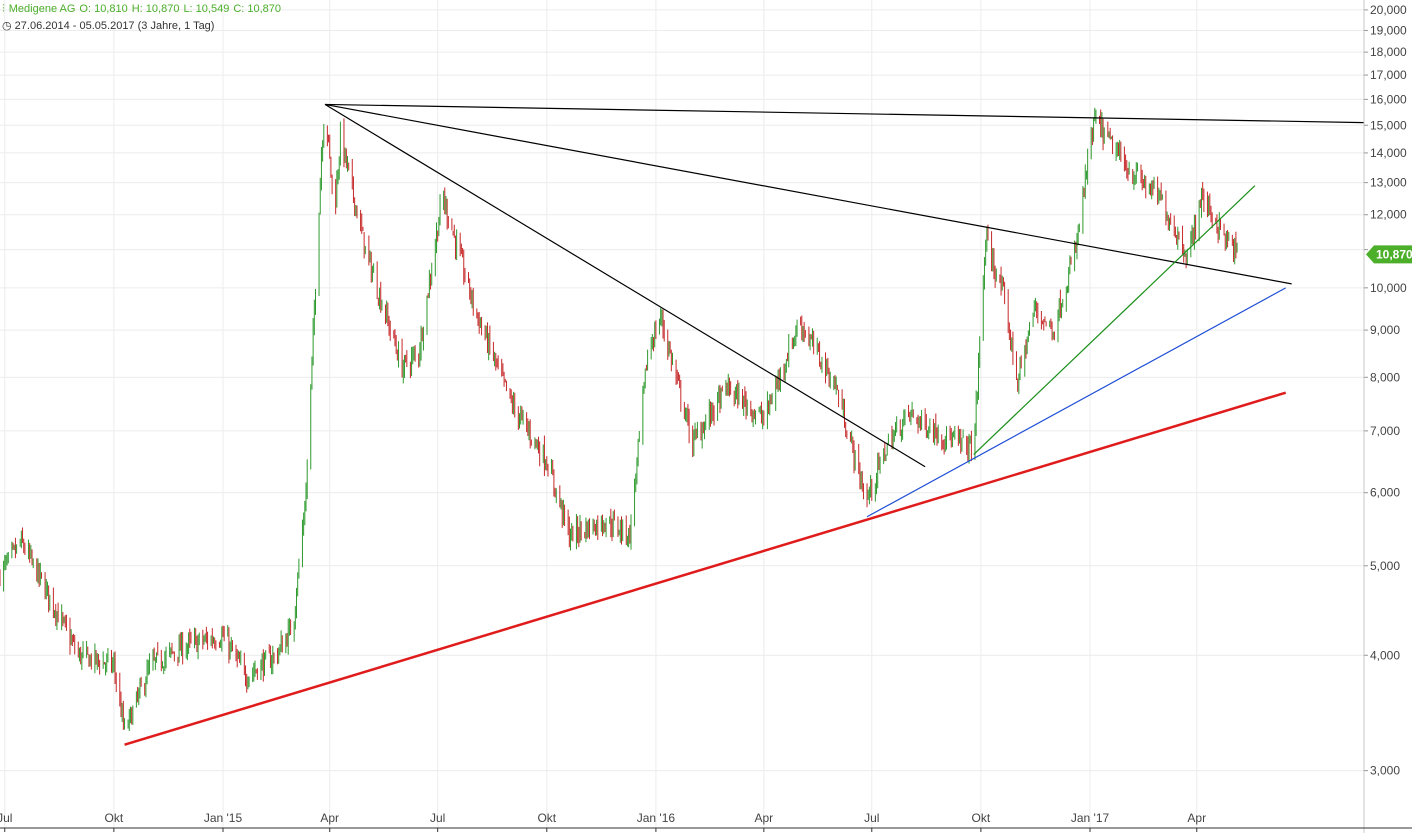 This screenshot has height=833, width=1412. I want to click on y-tick-label: 7,000, so click(1385, 431).